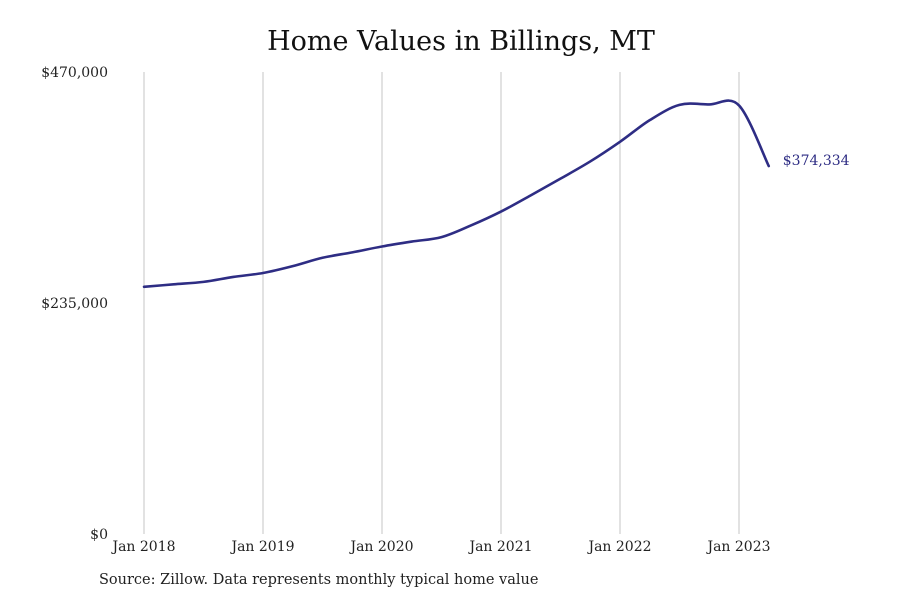 This screenshot has height=600, width=900. What do you see at coordinates (461, 41) in the screenshot?
I see `chart-title: Home Values in Billings, MT` at bounding box center [461, 41].